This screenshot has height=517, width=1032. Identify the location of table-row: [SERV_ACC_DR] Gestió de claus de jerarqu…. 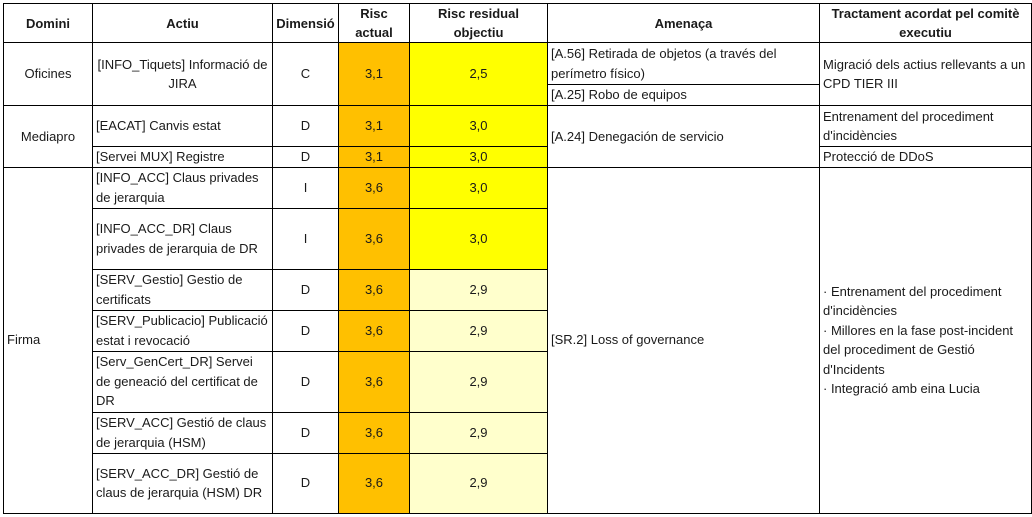
(518, 483).